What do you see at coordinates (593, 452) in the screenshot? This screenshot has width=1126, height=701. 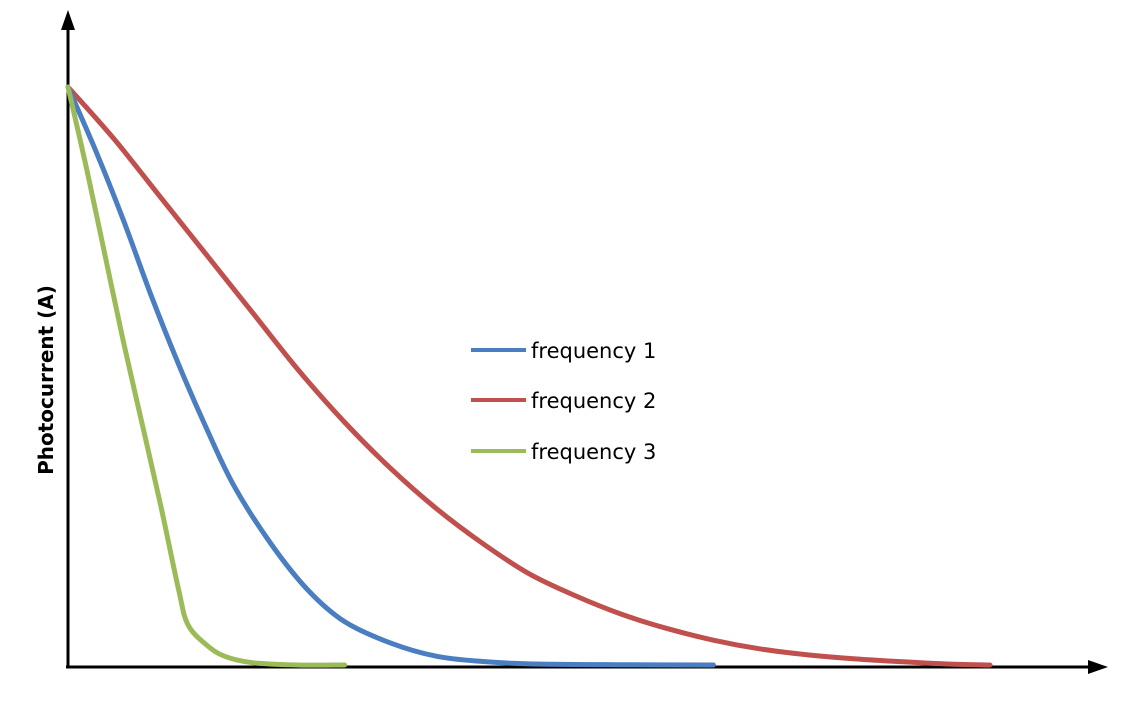 I see `legend-label: frequency 3` at bounding box center [593, 452].